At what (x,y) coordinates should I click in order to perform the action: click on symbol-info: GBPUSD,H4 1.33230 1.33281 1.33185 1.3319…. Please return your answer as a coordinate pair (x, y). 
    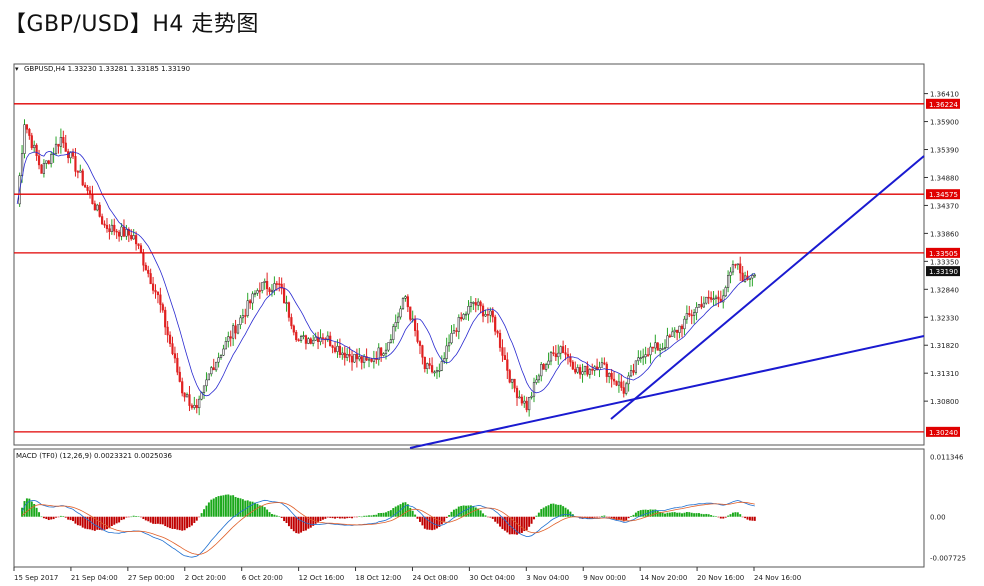
    Looking at the image, I should click on (107, 69).